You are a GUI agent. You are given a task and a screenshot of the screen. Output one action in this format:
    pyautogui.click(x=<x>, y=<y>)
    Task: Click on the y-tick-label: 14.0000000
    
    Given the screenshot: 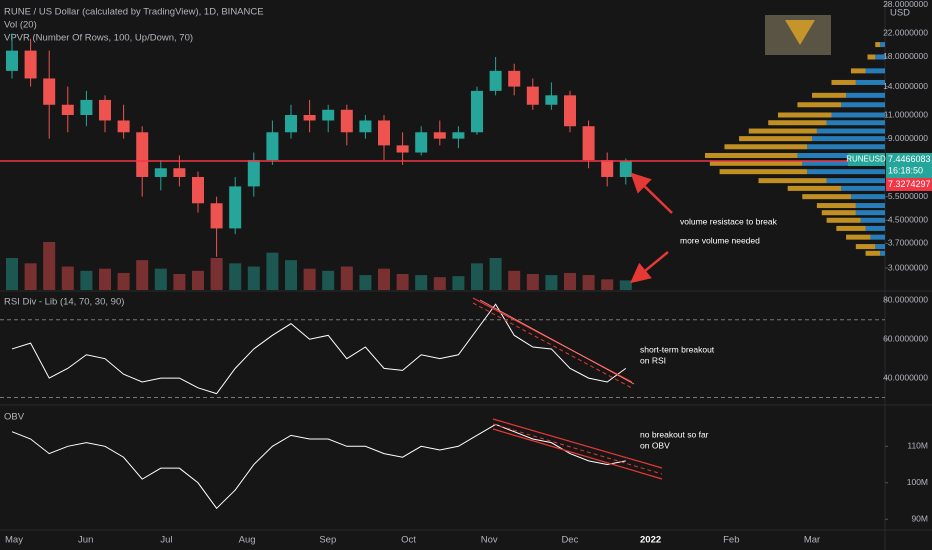 What is the action you would take?
    pyautogui.click(x=905, y=86)
    